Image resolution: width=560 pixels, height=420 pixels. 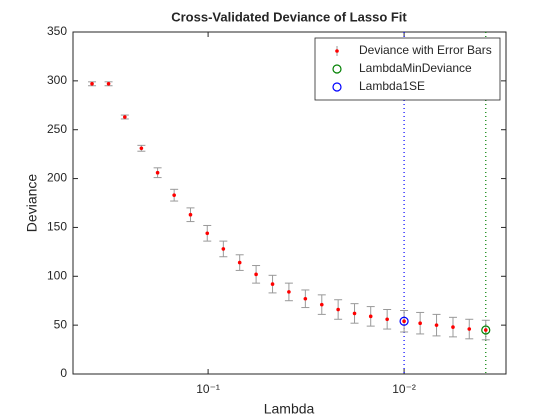 What do you see at coordinates (415, 68) in the screenshot?
I see `legend-label: LambdaMinDeviance` at bounding box center [415, 68].